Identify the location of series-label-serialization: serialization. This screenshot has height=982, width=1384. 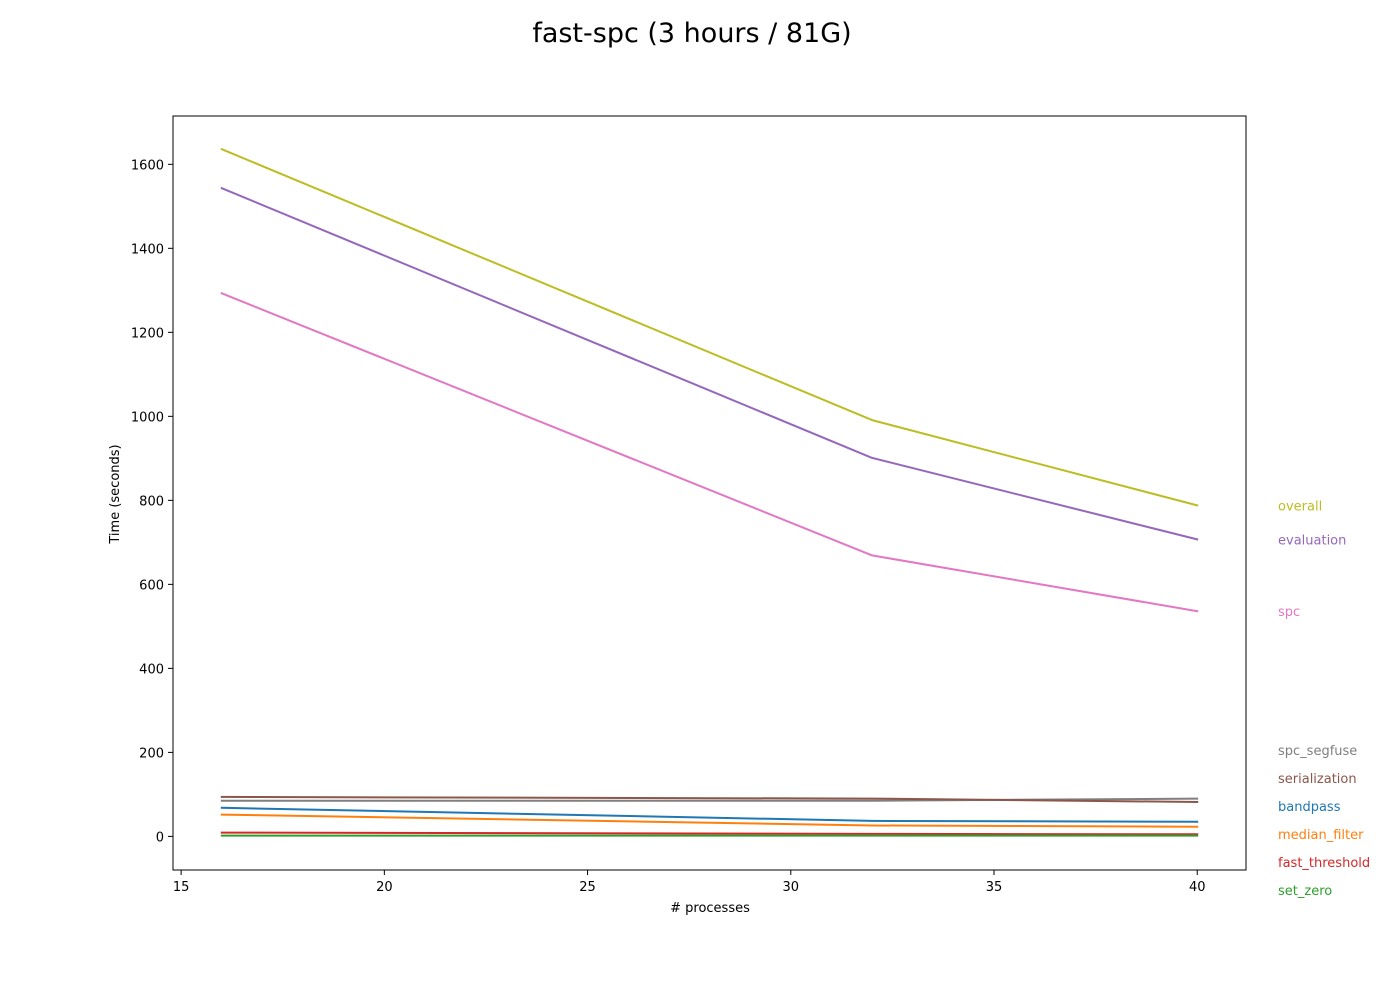
(1317, 779).